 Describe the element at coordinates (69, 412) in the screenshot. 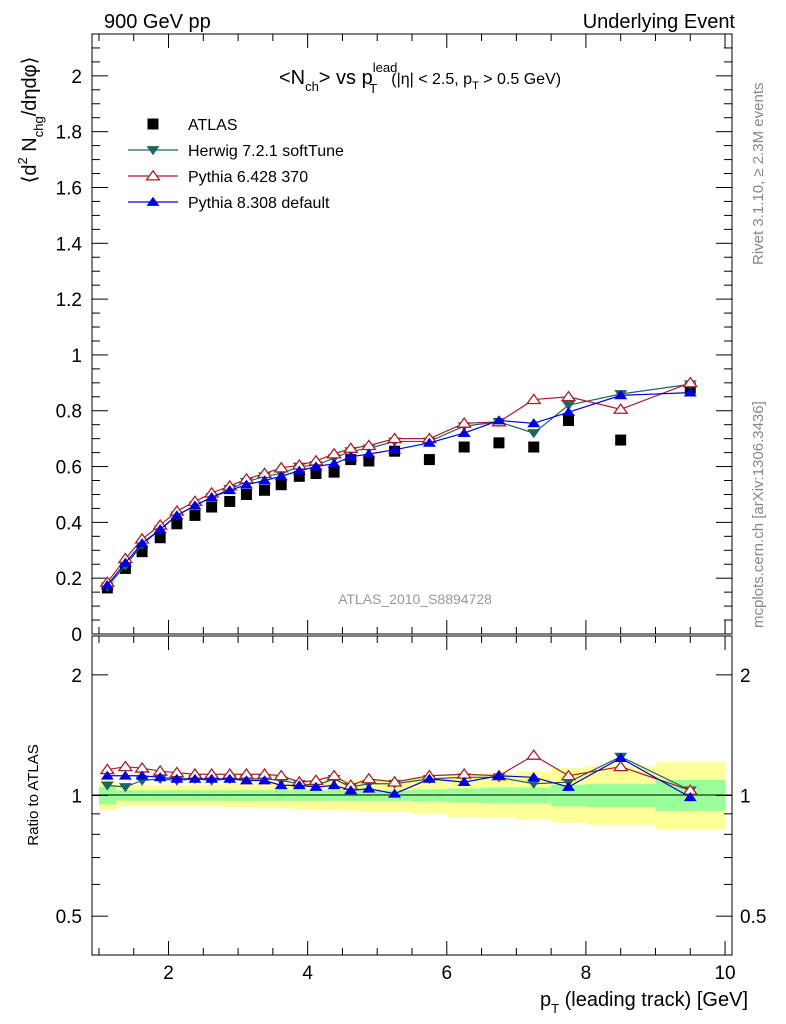

I see `y-tick-label: 0.8` at that location.